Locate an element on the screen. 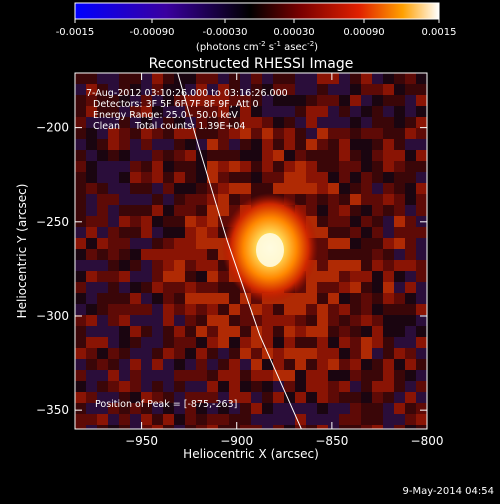  colorbar-tick-label: 0.0015 is located at coordinates (439, 32).